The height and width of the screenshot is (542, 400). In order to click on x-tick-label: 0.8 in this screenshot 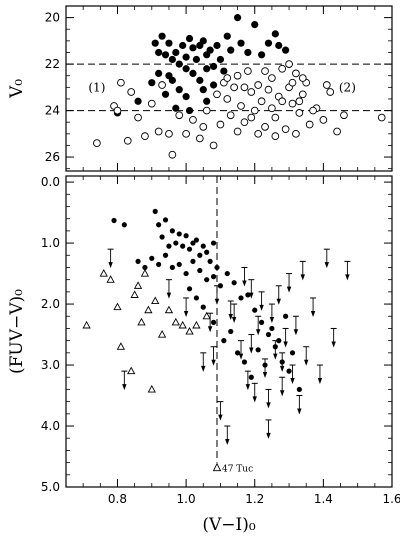, I will do `click(117, 499)`.